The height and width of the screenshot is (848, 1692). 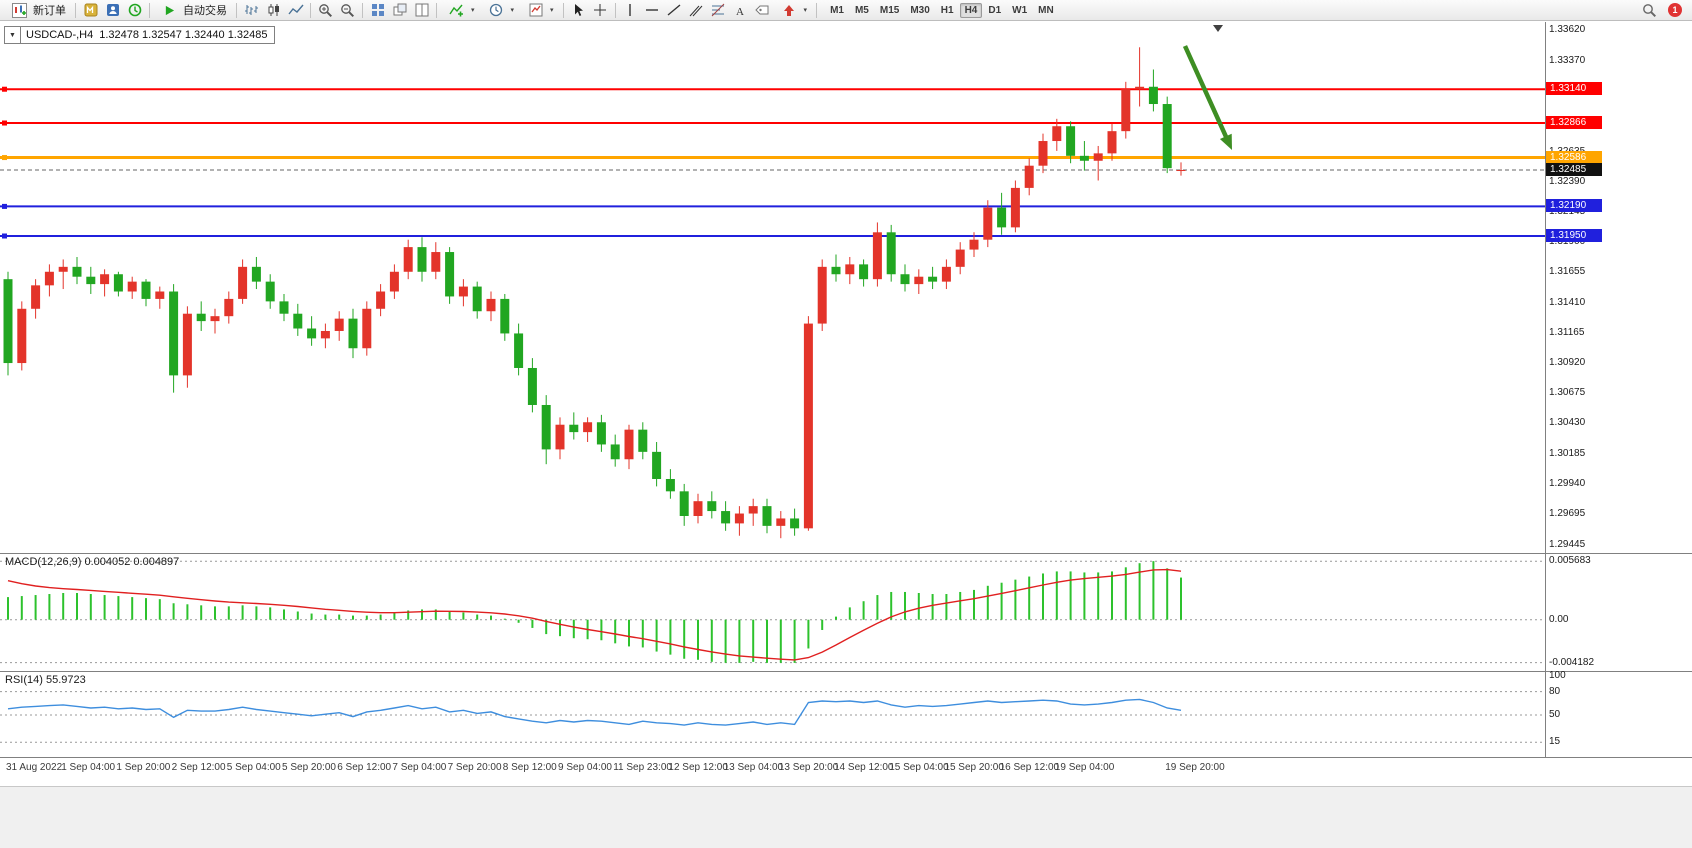 What do you see at coordinates (919, 10) in the screenshot?
I see `timeframe-m30: M30` at bounding box center [919, 10].